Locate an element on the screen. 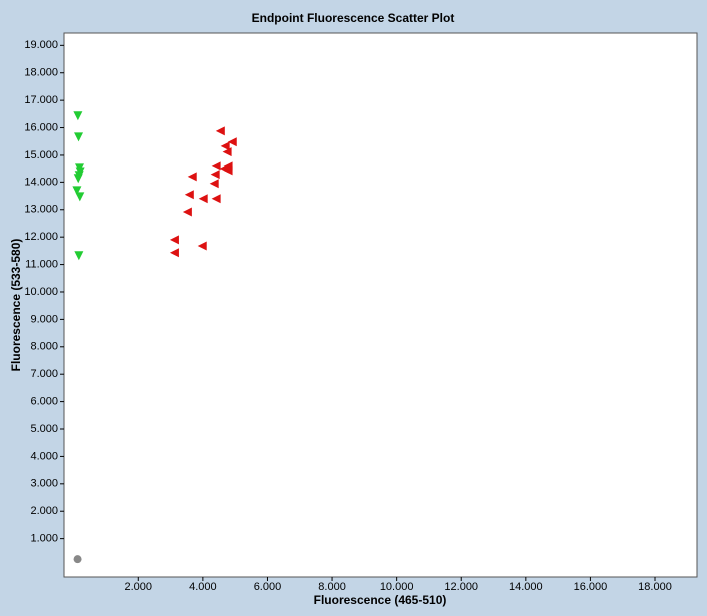 The image size is (707, 616). y-tick-label: 15.000 is located at coordinates (41, 155).